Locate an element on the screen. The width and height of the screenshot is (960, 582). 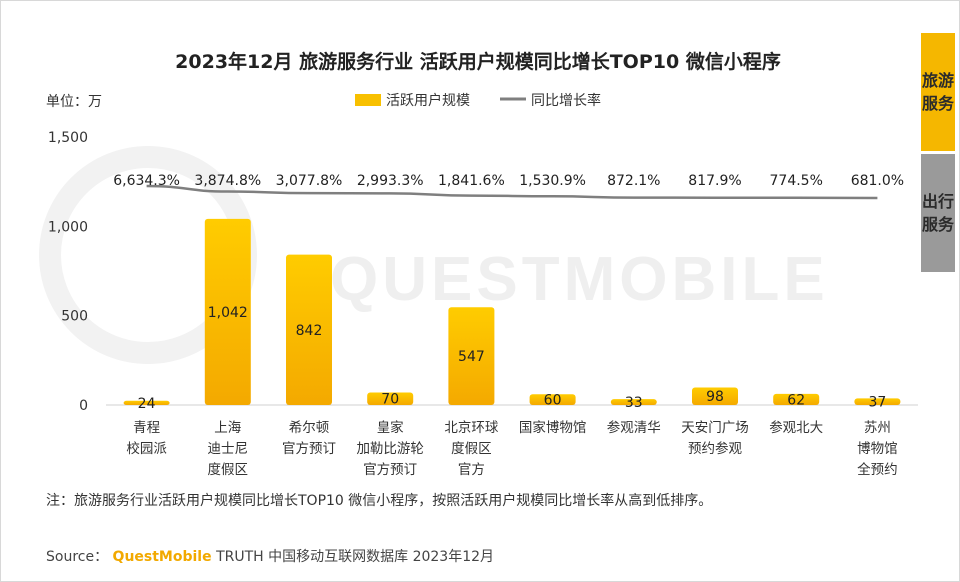
x-tick-label: 苏州 is located at coordinates (877, 428).